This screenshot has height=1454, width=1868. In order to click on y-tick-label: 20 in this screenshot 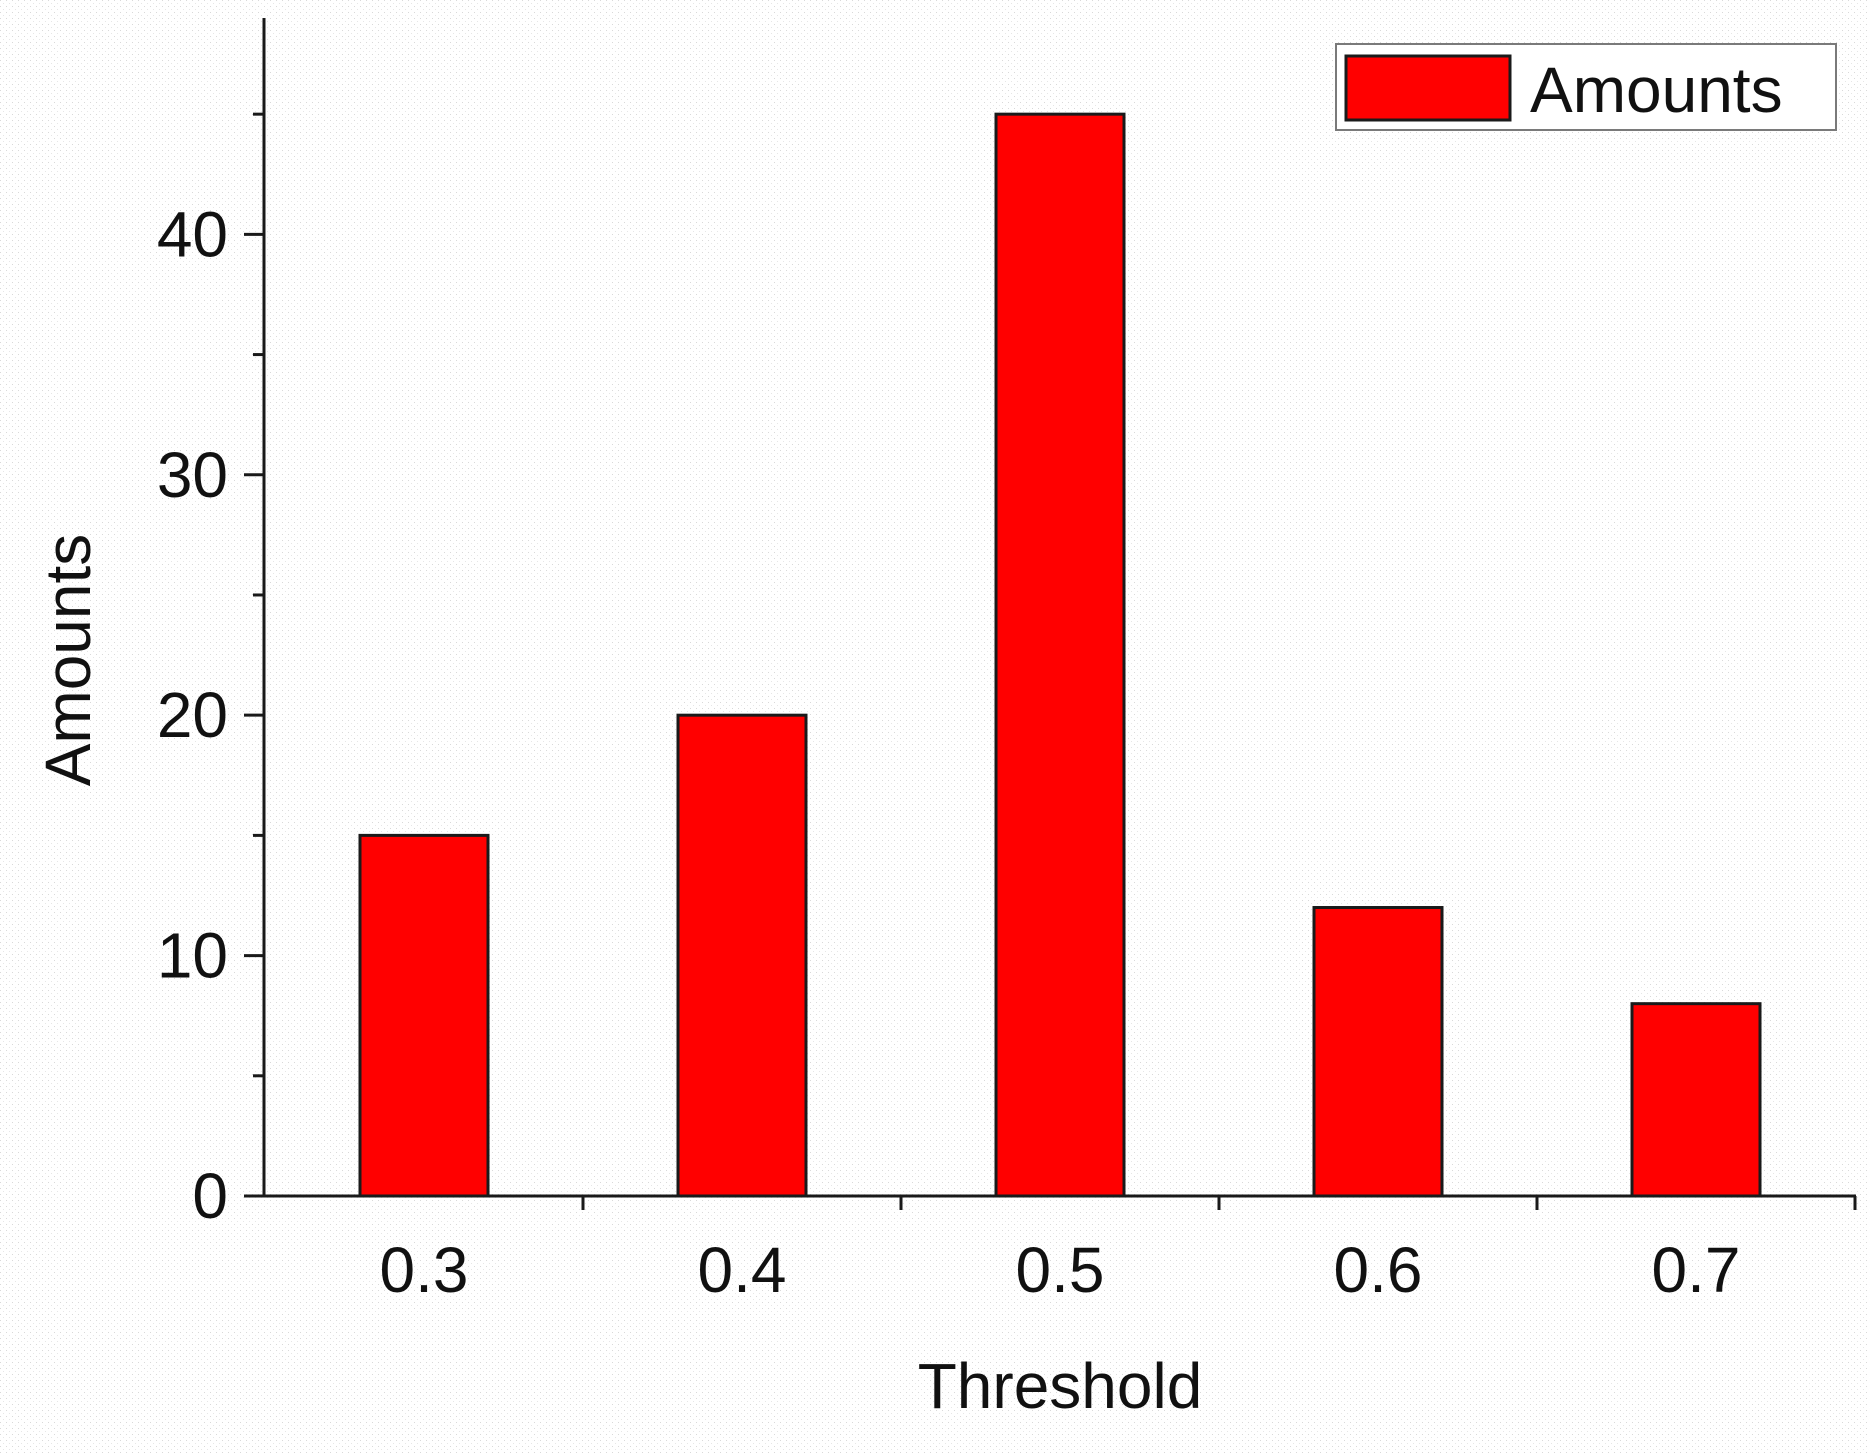, I will do `click(192, 715)`.